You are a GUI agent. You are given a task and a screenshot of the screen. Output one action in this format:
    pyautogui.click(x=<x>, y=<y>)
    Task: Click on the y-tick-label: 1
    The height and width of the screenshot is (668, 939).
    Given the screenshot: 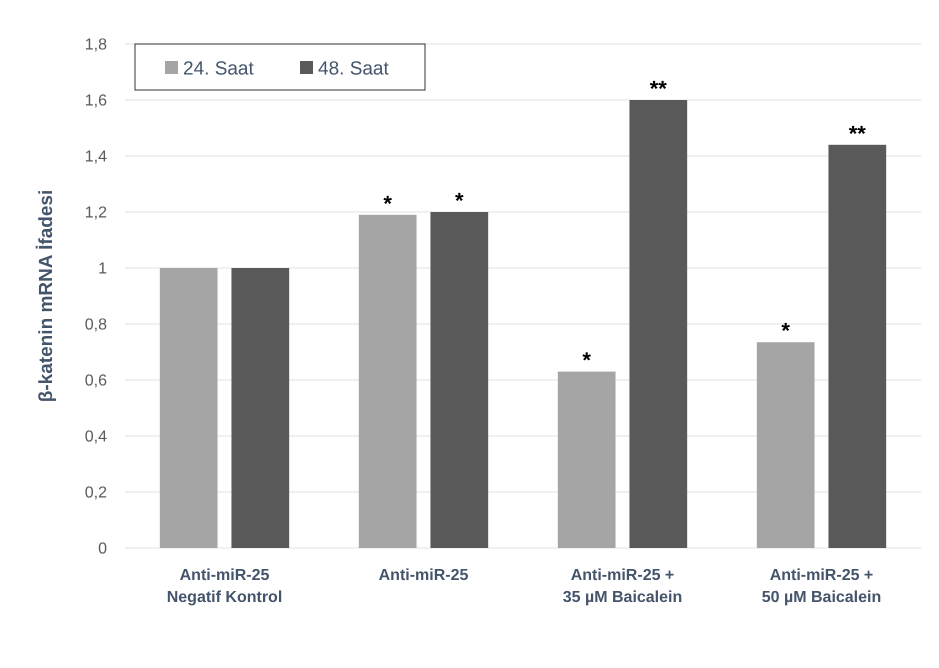 What is the action you would take?
    pyautogui.click(x=103, y=269)
    